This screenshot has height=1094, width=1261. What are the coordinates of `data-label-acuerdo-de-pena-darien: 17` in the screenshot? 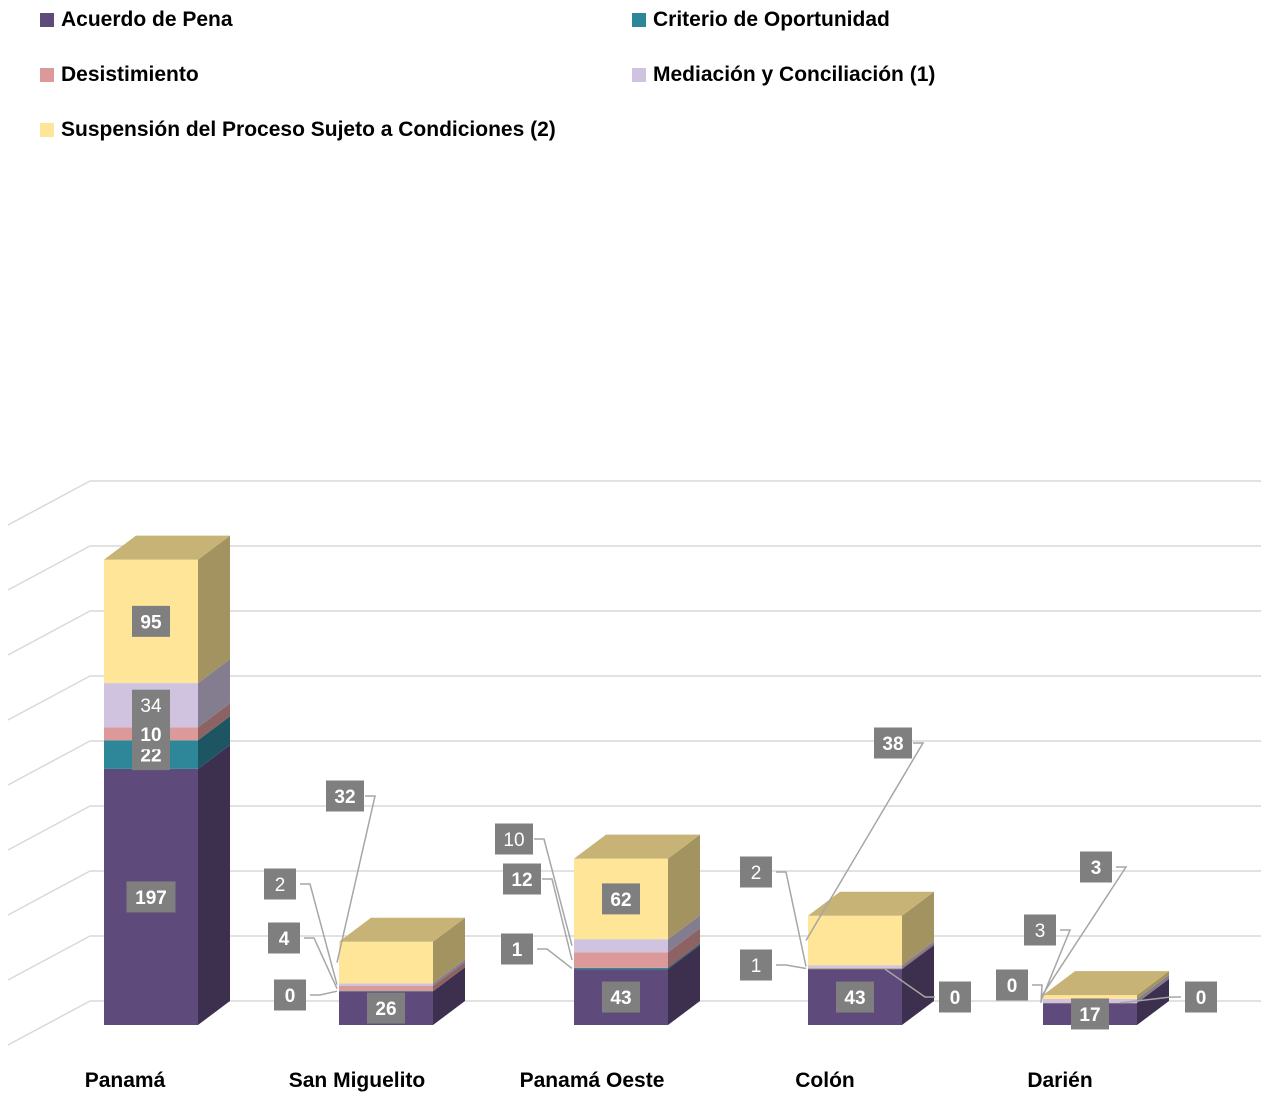 It's located at (1089, 1015).